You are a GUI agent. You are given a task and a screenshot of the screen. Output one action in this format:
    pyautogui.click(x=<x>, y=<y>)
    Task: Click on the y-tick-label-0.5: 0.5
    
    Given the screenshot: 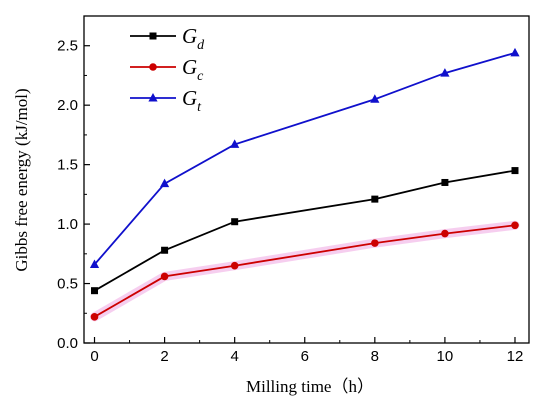 What is the action you would take?
    pyautogui.click(x=67, y=284)
    